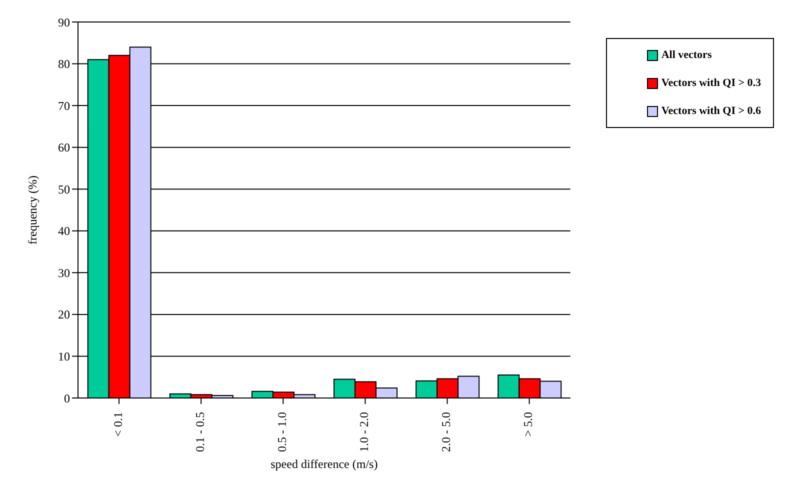 This screenshot has width=804, height=484. I want to click on y-tick-label: 70, so click(64, 105).